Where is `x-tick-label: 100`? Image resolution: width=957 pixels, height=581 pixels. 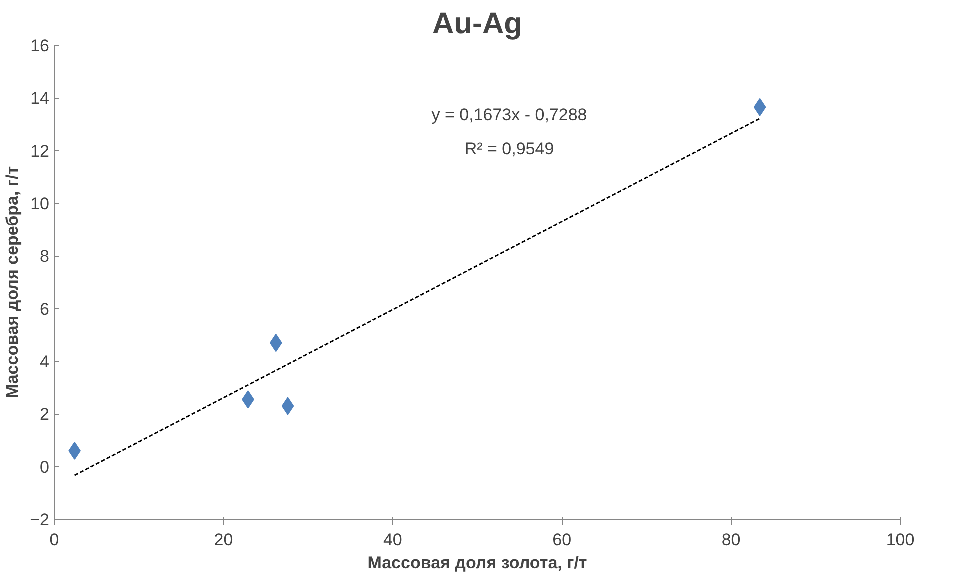
x-tick-label: 100 is located at coordinates (900, 540).